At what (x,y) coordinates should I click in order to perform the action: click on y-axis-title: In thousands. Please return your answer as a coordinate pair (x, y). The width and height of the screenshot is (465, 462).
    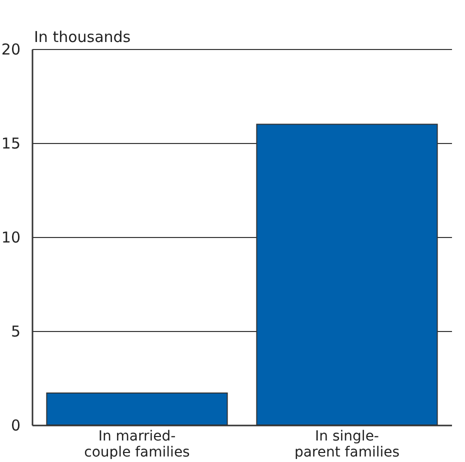
    Looking at the image, I should click on (82, 37).